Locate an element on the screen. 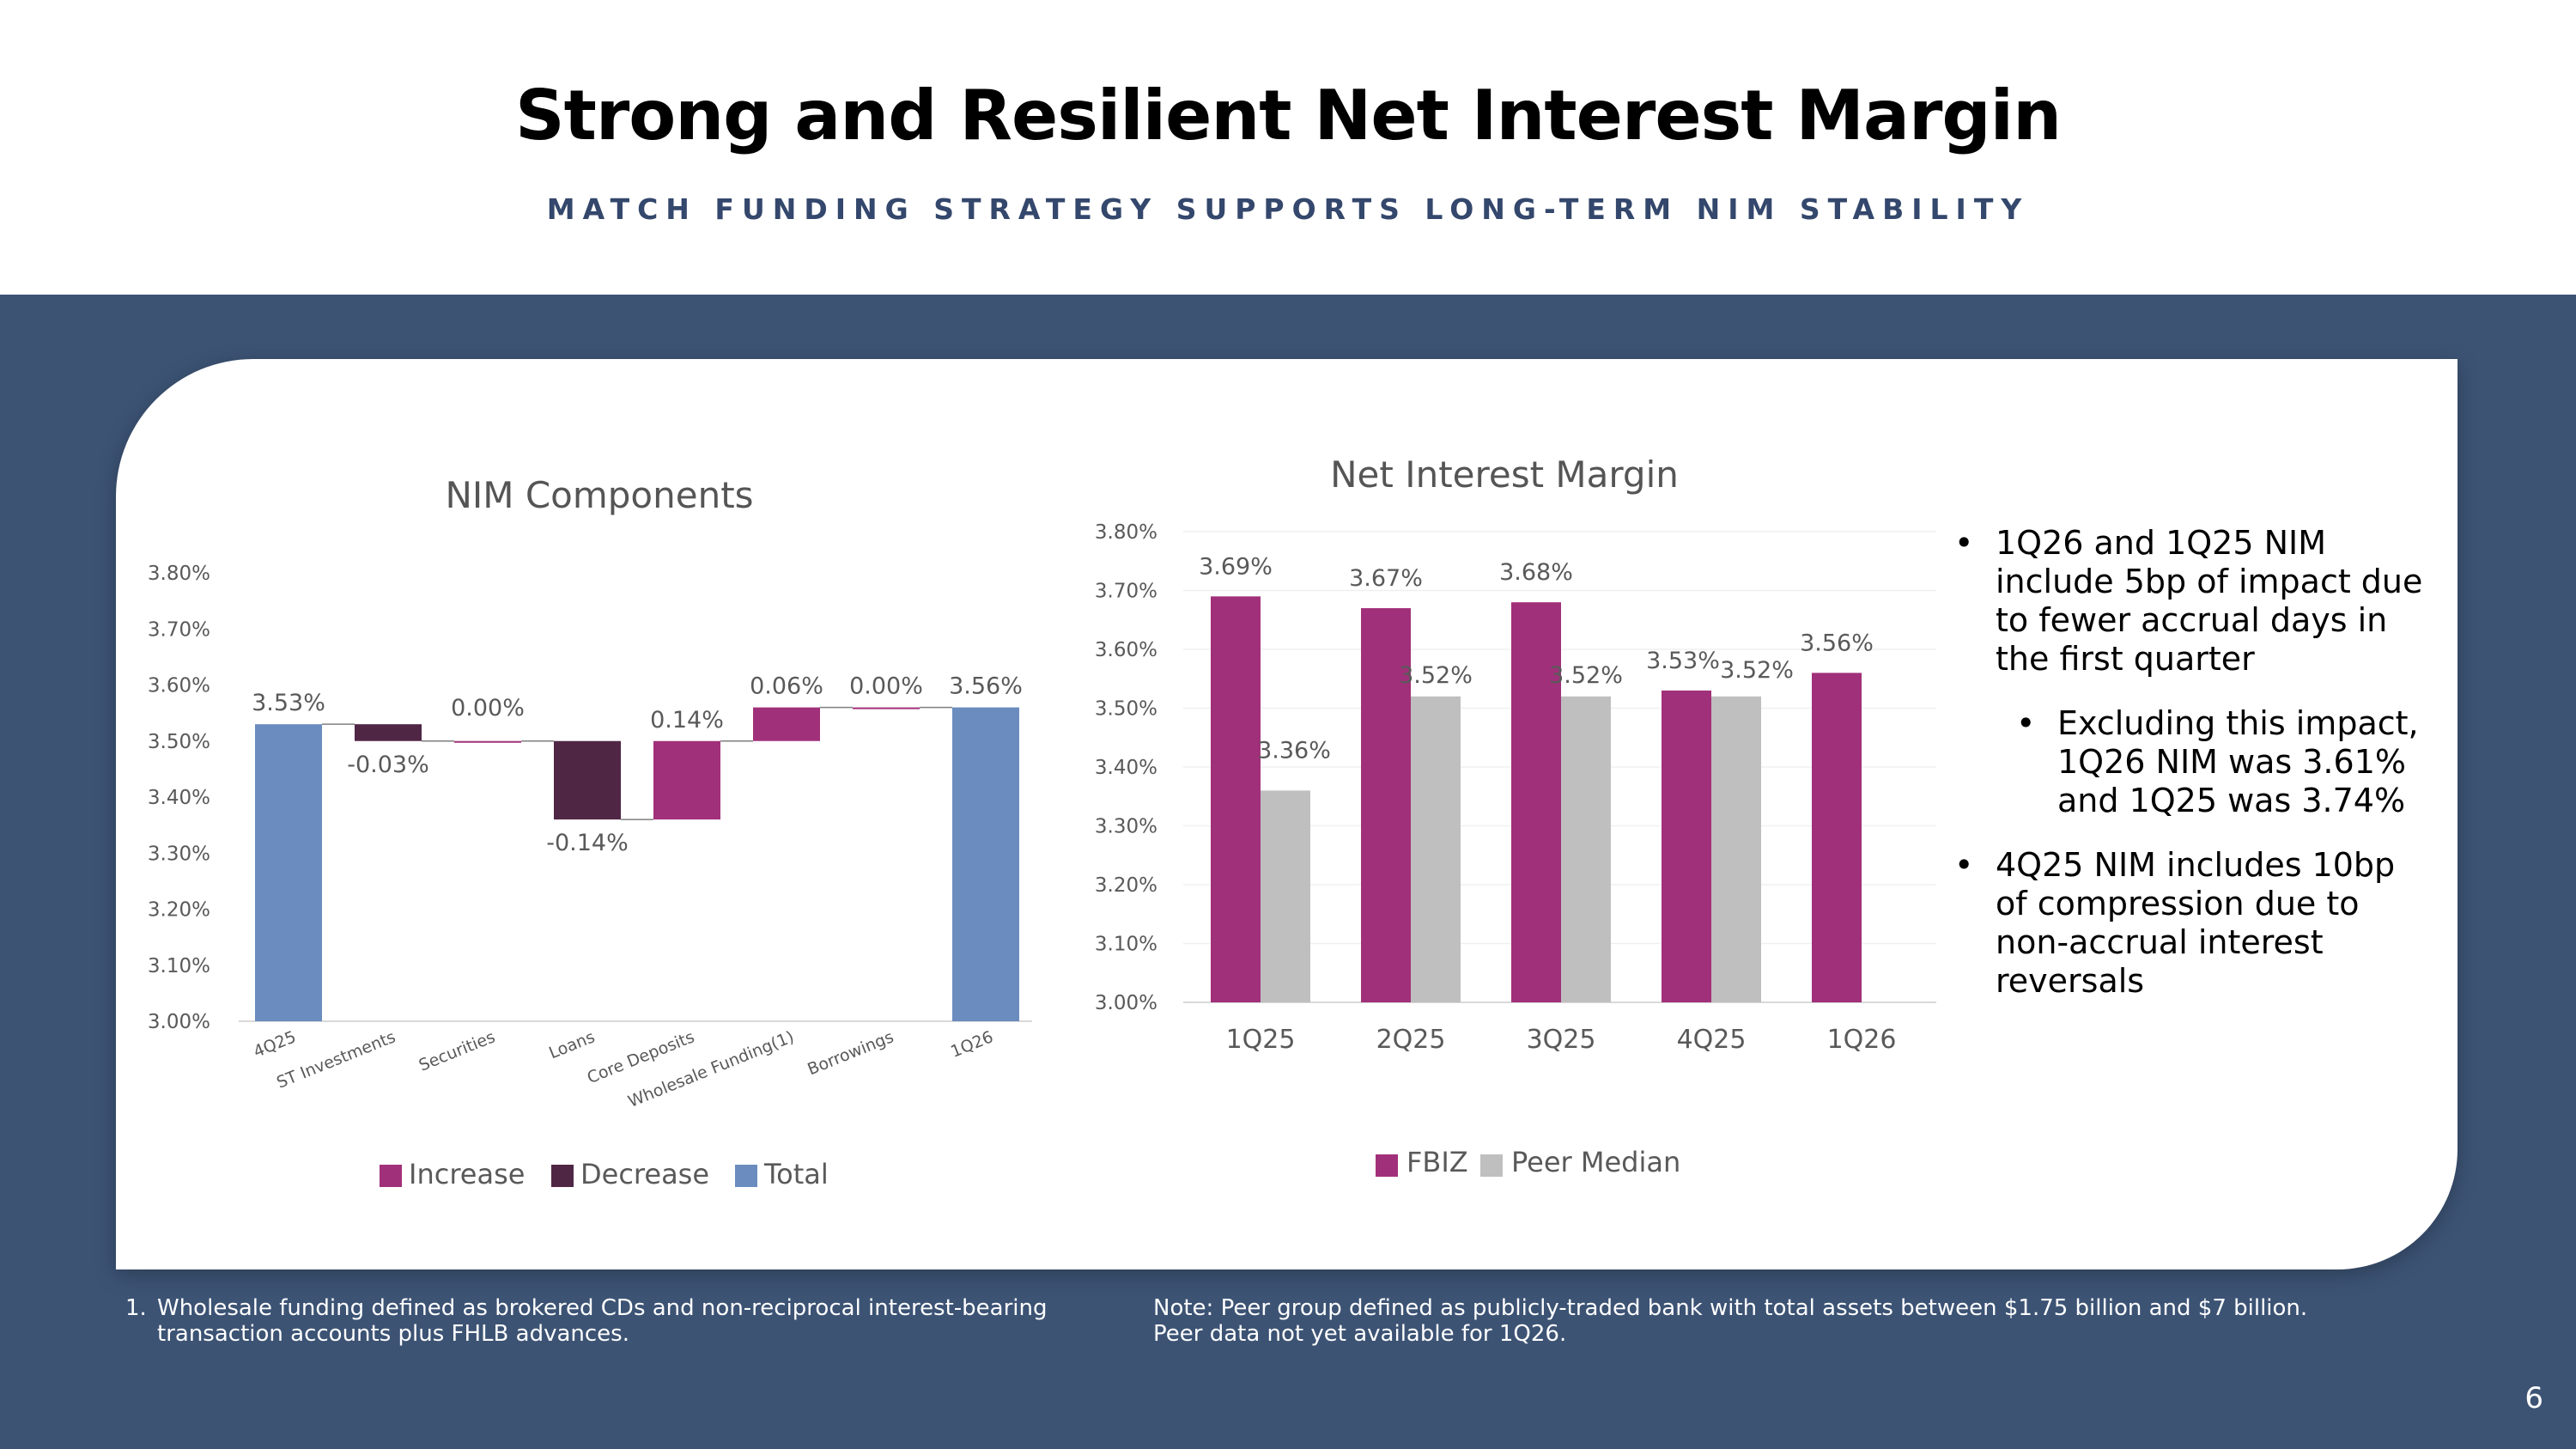 Image resolution: width=2576 pixels, height=1449 pixels. legend-swatch-fbiz is located at coordinates (1387, 1165).